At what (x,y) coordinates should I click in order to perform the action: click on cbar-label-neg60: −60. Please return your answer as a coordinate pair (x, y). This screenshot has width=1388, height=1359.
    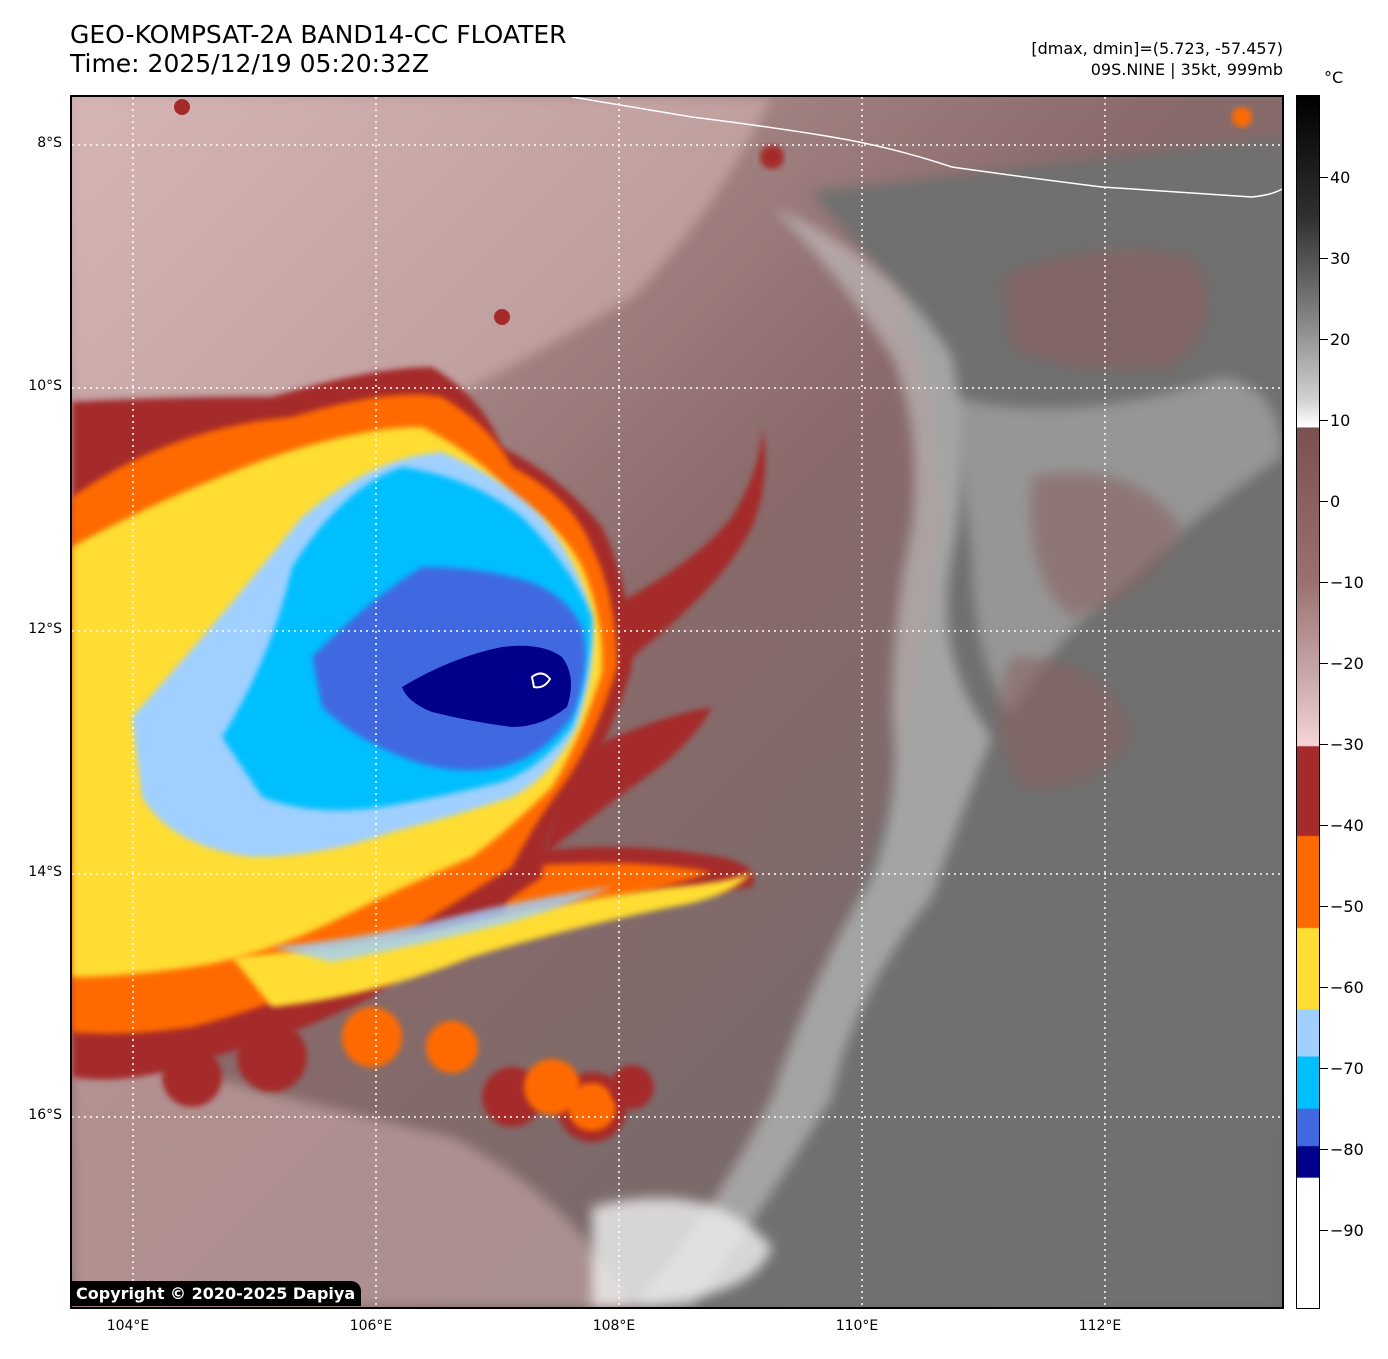
    Looking at the image, I should click on (1347, 987).